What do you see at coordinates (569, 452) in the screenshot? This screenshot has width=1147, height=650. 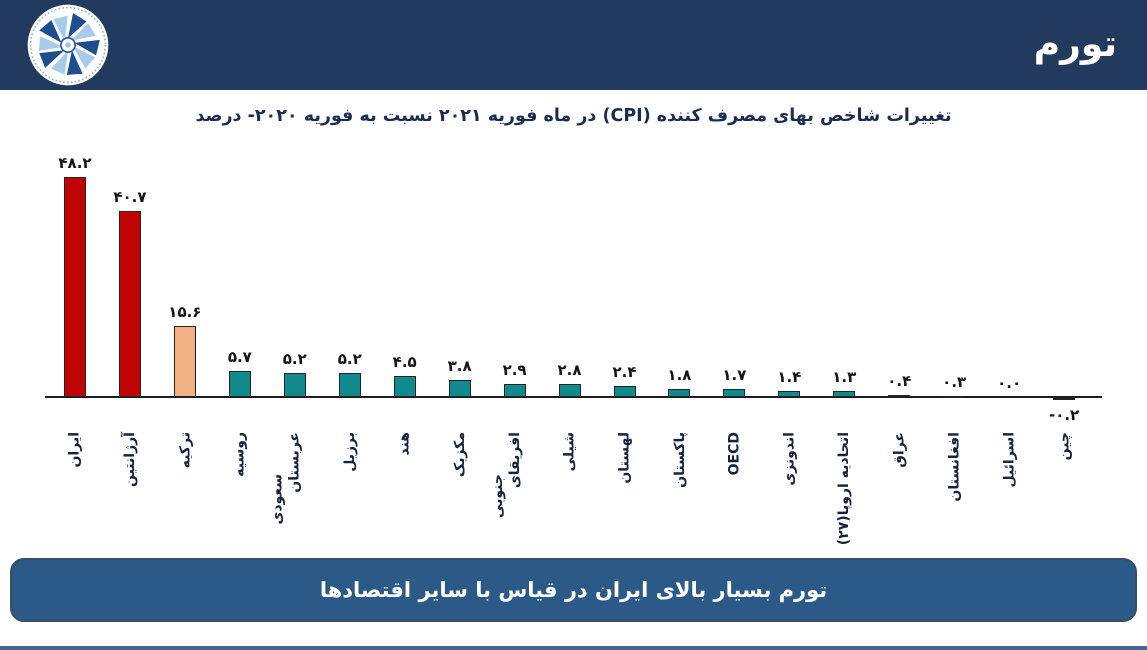 I see `axis-category-label: شیلی` at bounding box center [569, 452].